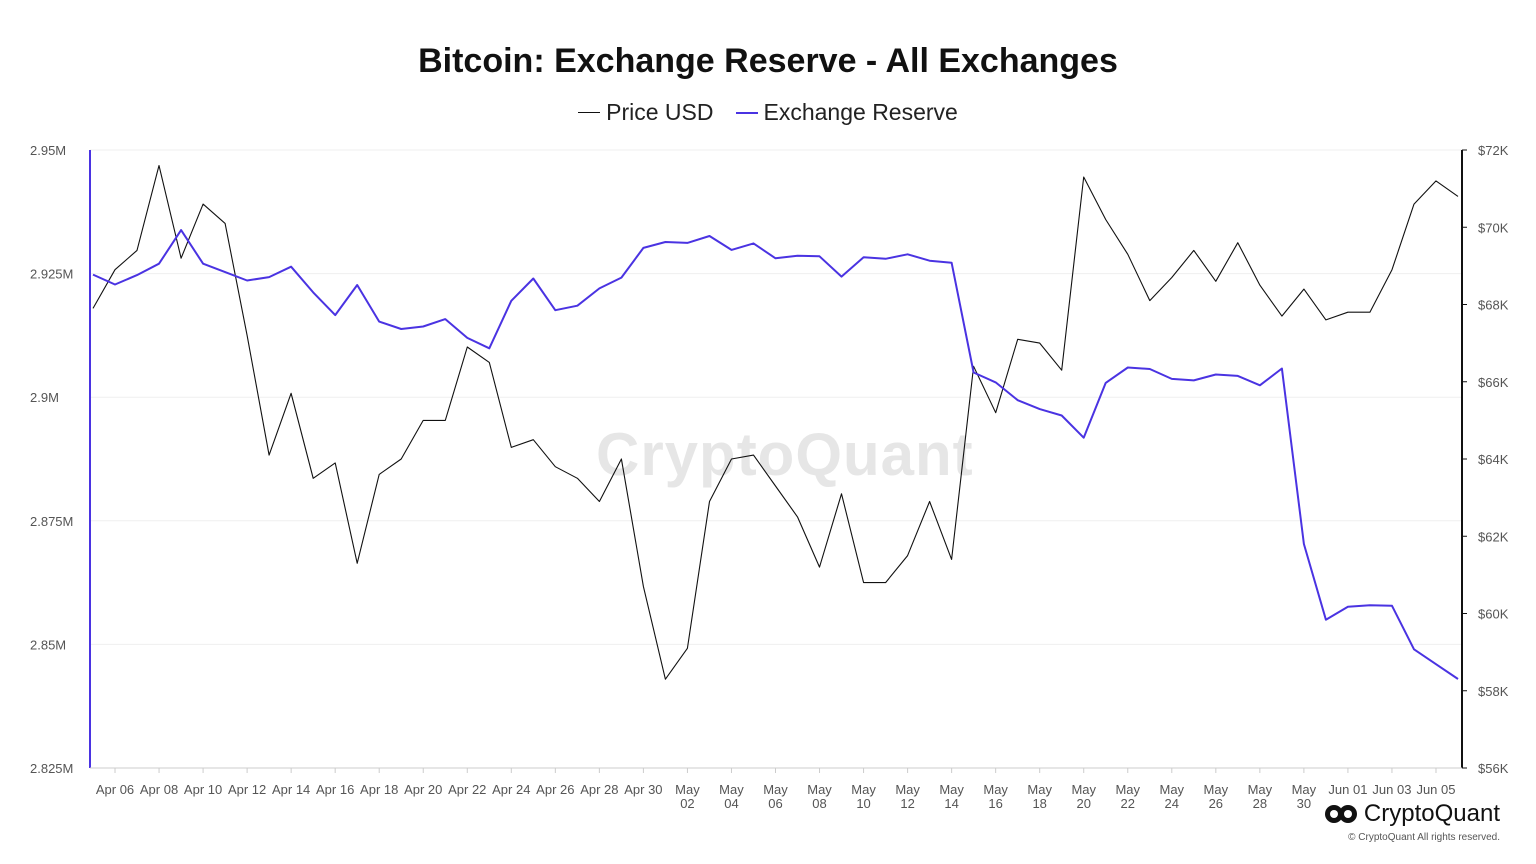  Describe the element at coordinates (1493, 536) in the screenshot. I see `right-tick-label: $62K` at that location.